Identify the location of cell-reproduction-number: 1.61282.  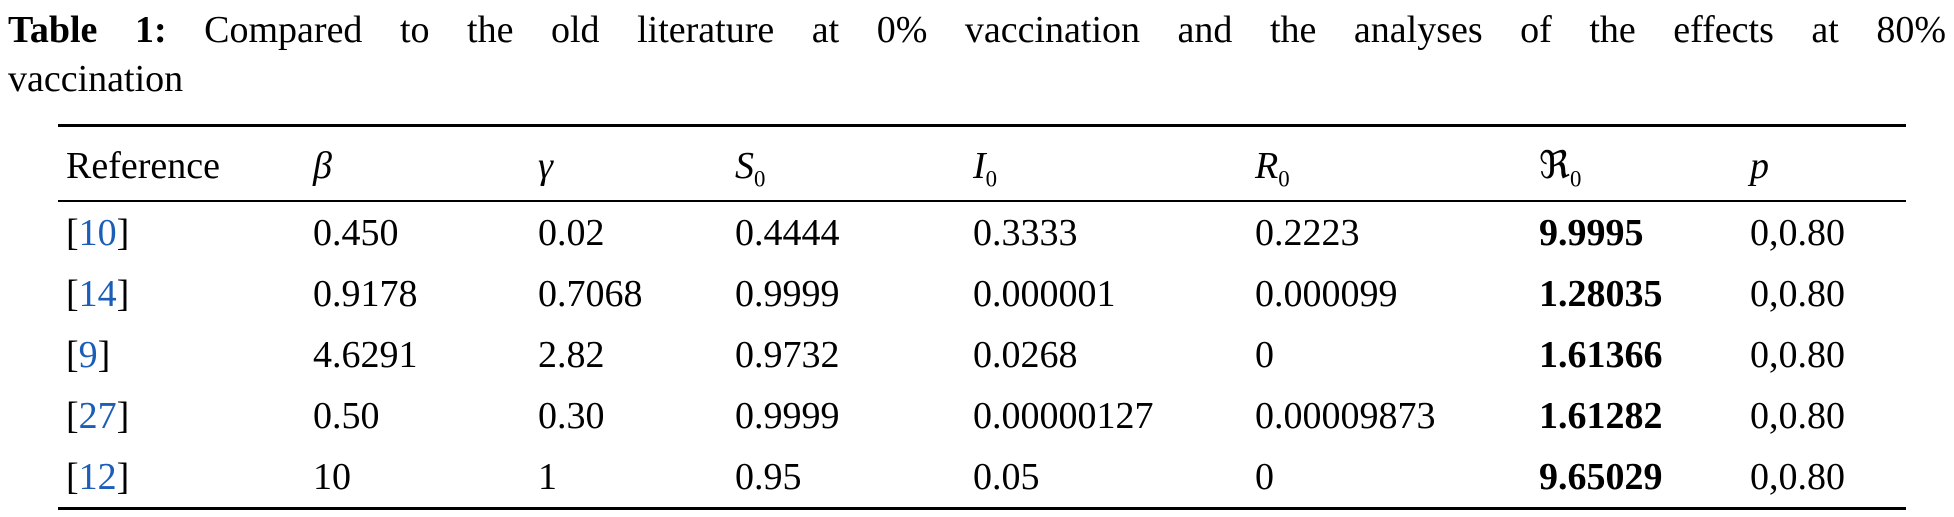
(1601, 415).